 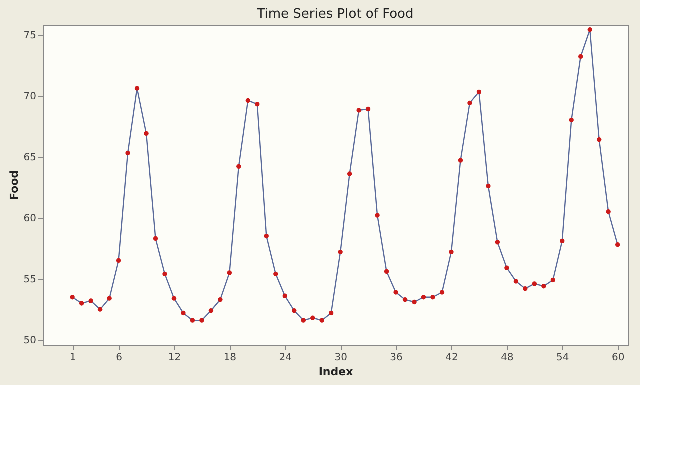 What do you see at coordinates (30, 96) in the screenshot?
I see `y-tick-label: 70` at bounding box center [30, 96].